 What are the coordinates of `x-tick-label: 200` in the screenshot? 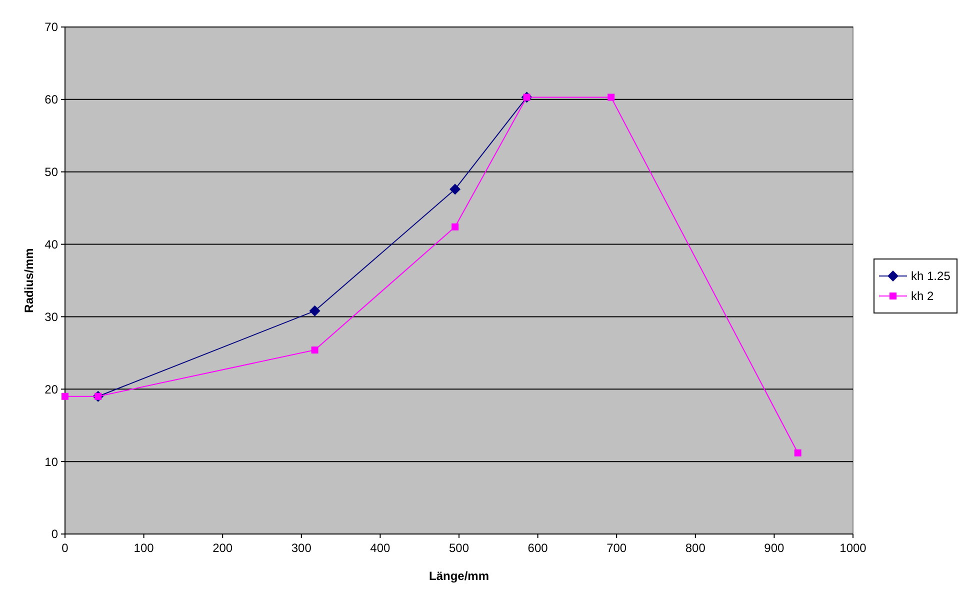 It's located at (222, 548).